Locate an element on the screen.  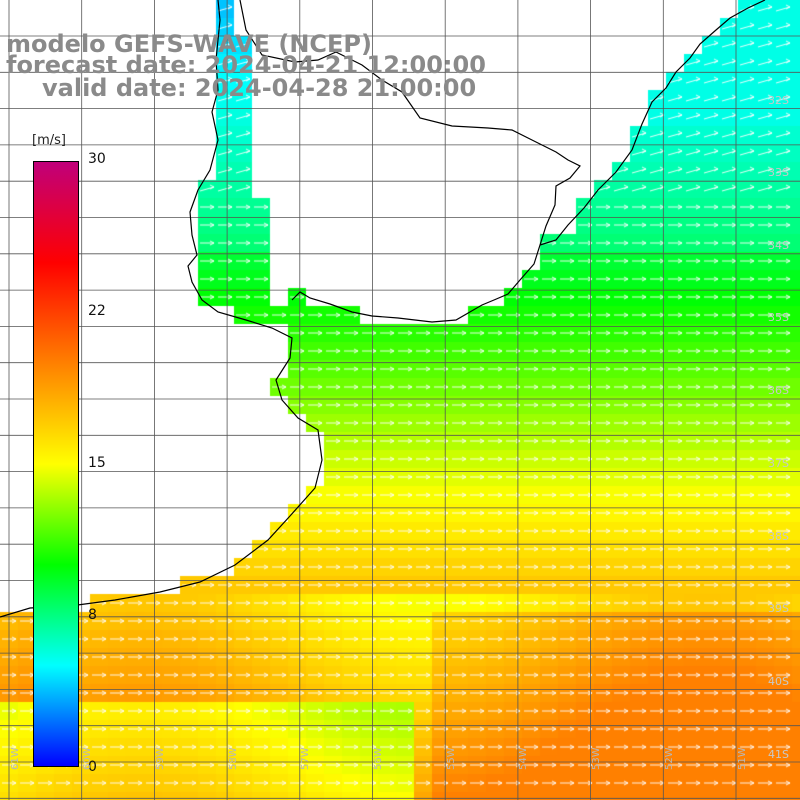
lon-label-58w: 58W is located at coordinates (233, 758).